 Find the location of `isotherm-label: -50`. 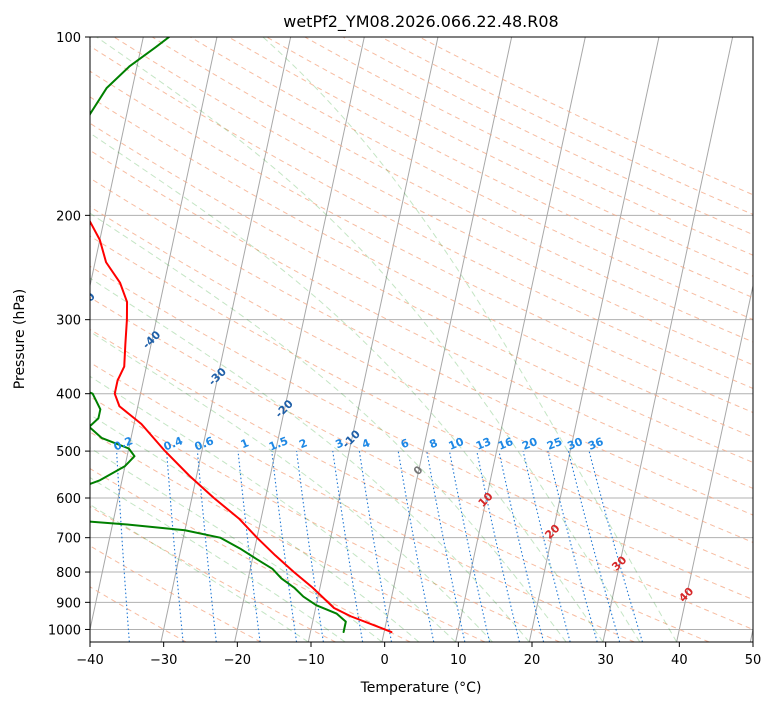

isotherm-label: -50 is located at coordinates (86, 301).